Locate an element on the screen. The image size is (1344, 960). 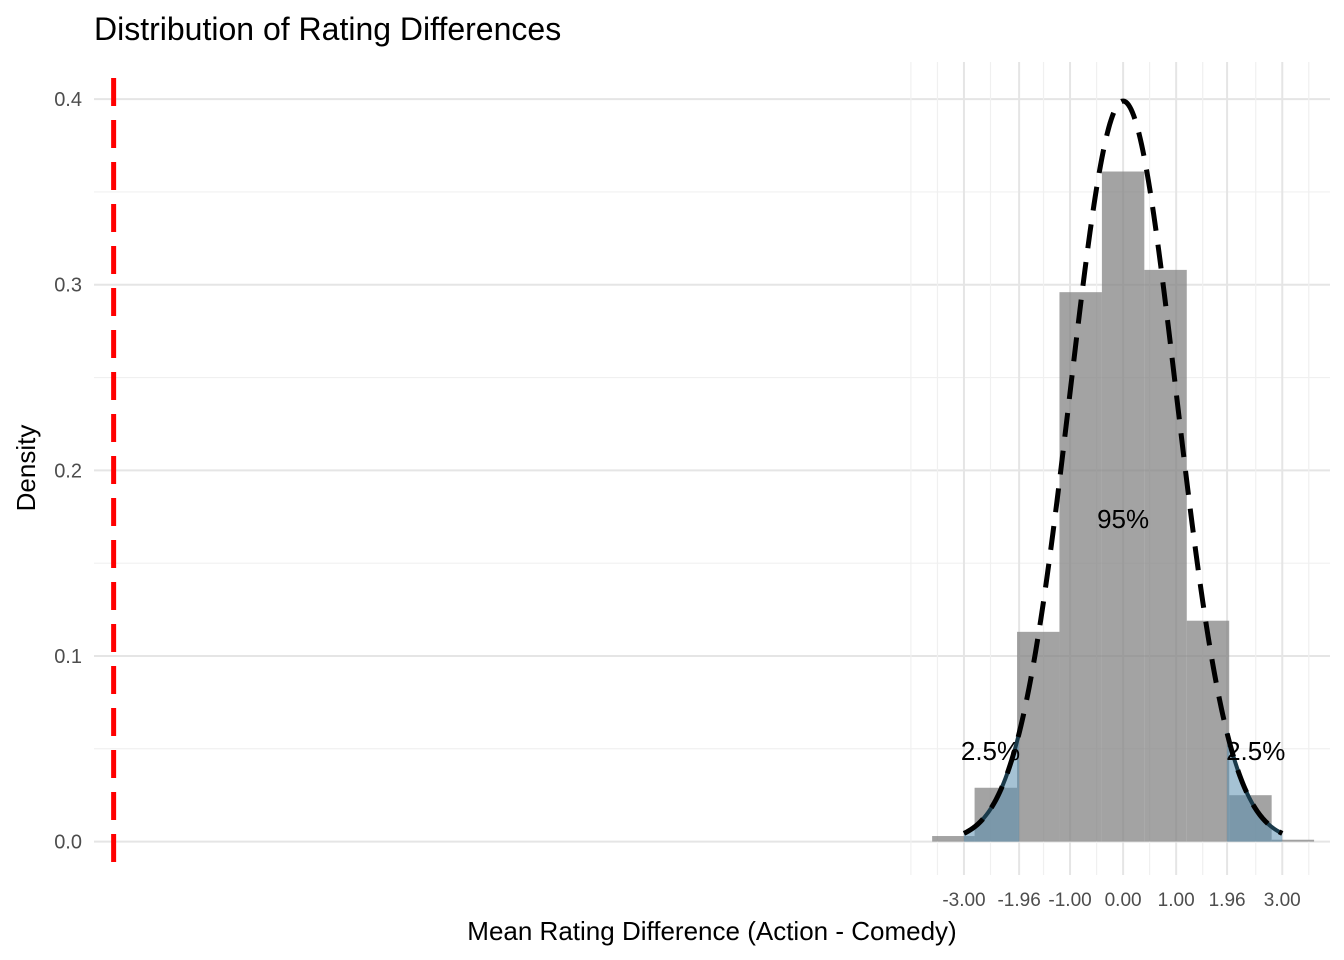
y-tick-label: 0.1 is located at coordinates (68, 657).